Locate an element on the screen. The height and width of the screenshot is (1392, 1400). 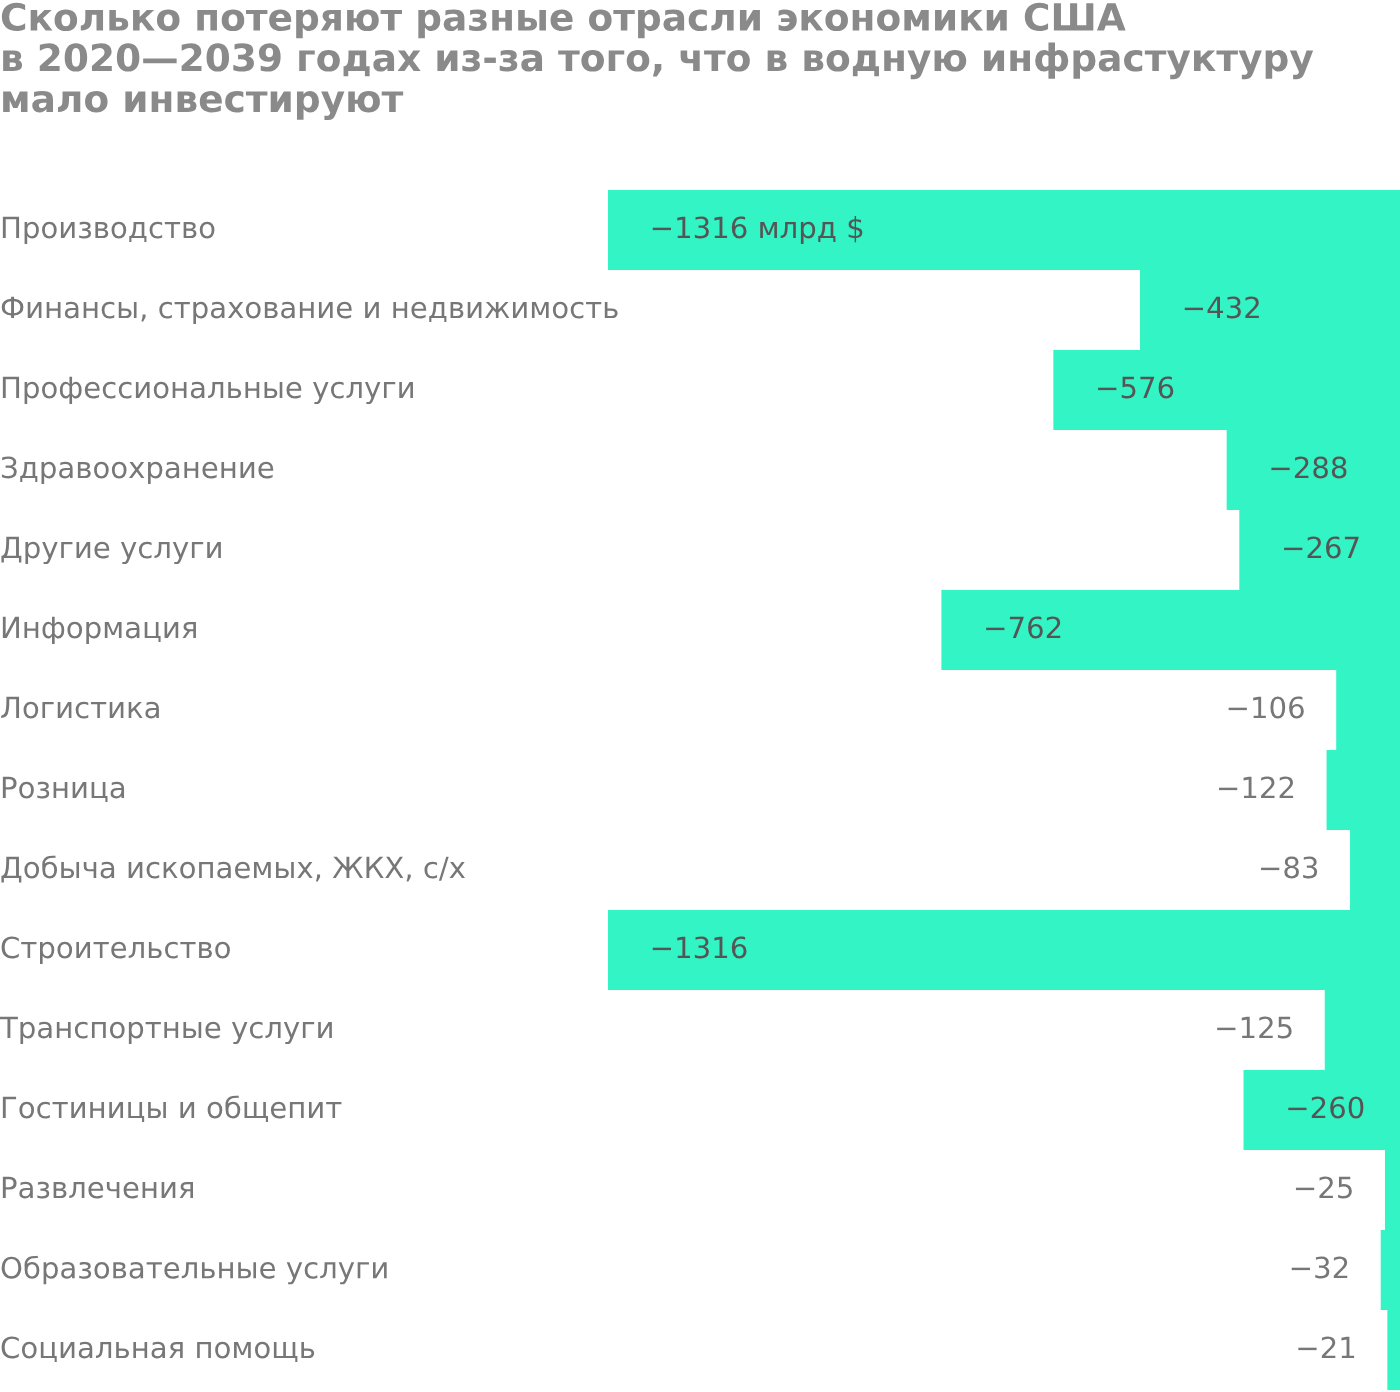
y-tick-label: Производство is located at coordinates (108, 230).